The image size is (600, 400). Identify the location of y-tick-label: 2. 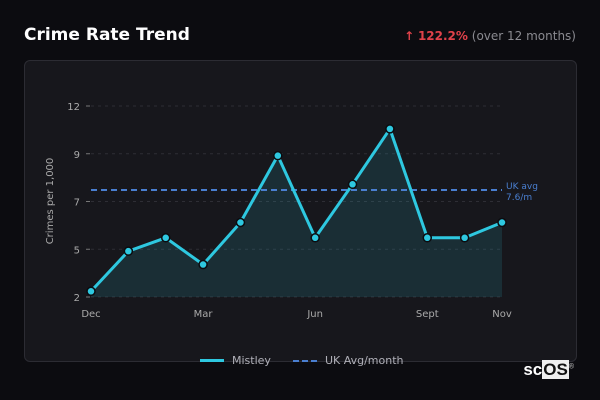
(77, 298).